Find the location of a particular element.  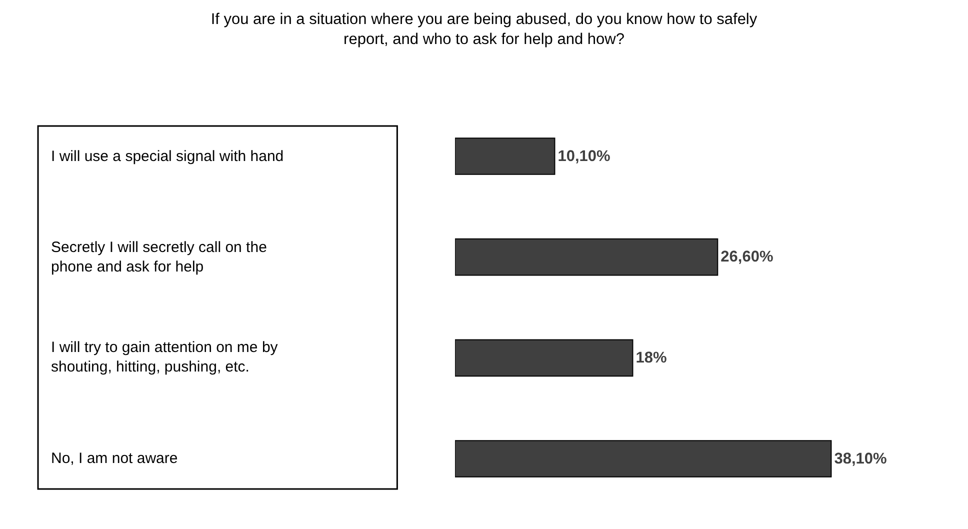

data-label: 26,60% is located at coordinates (747, 257).